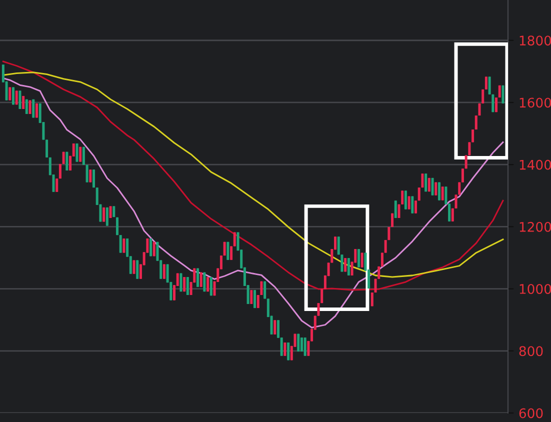  I want to click on y-tick-label: 1600, so click(535, 103).